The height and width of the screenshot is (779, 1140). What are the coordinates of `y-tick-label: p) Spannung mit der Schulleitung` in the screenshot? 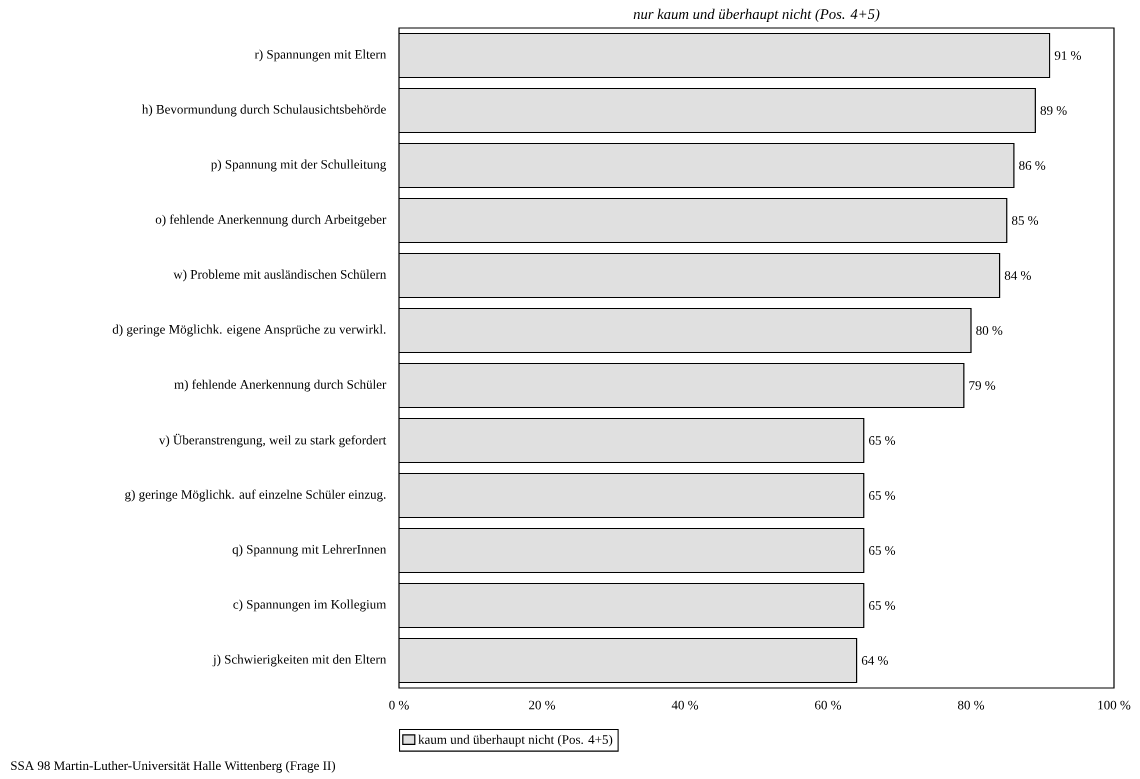 It's located at (299, 165).